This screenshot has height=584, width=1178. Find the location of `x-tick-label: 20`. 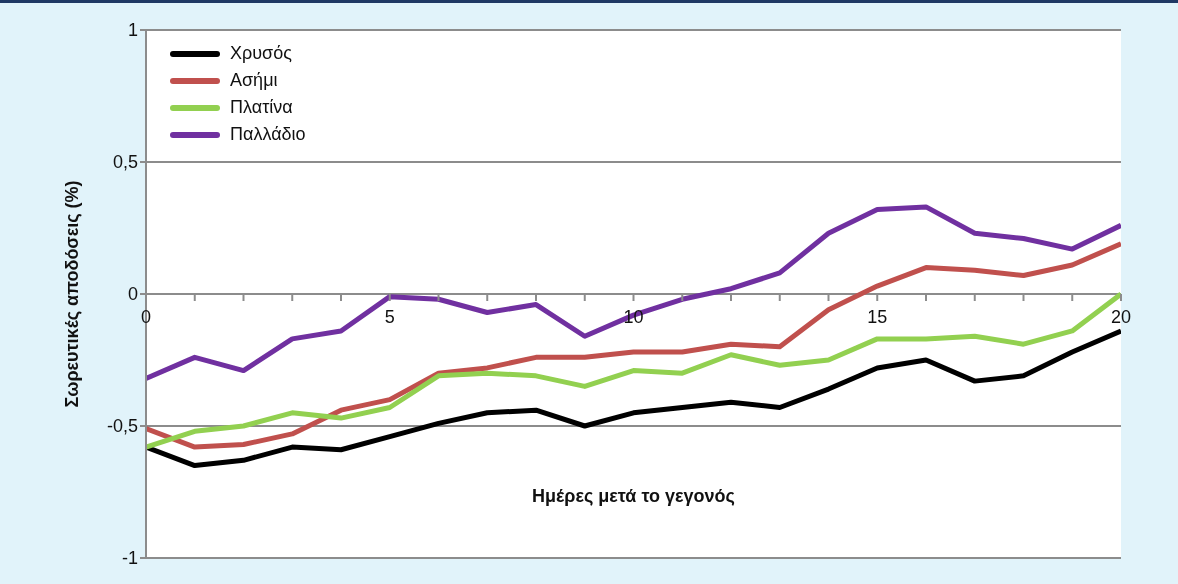

x-tick-label: 20 is located at coordinates (1121, 317).